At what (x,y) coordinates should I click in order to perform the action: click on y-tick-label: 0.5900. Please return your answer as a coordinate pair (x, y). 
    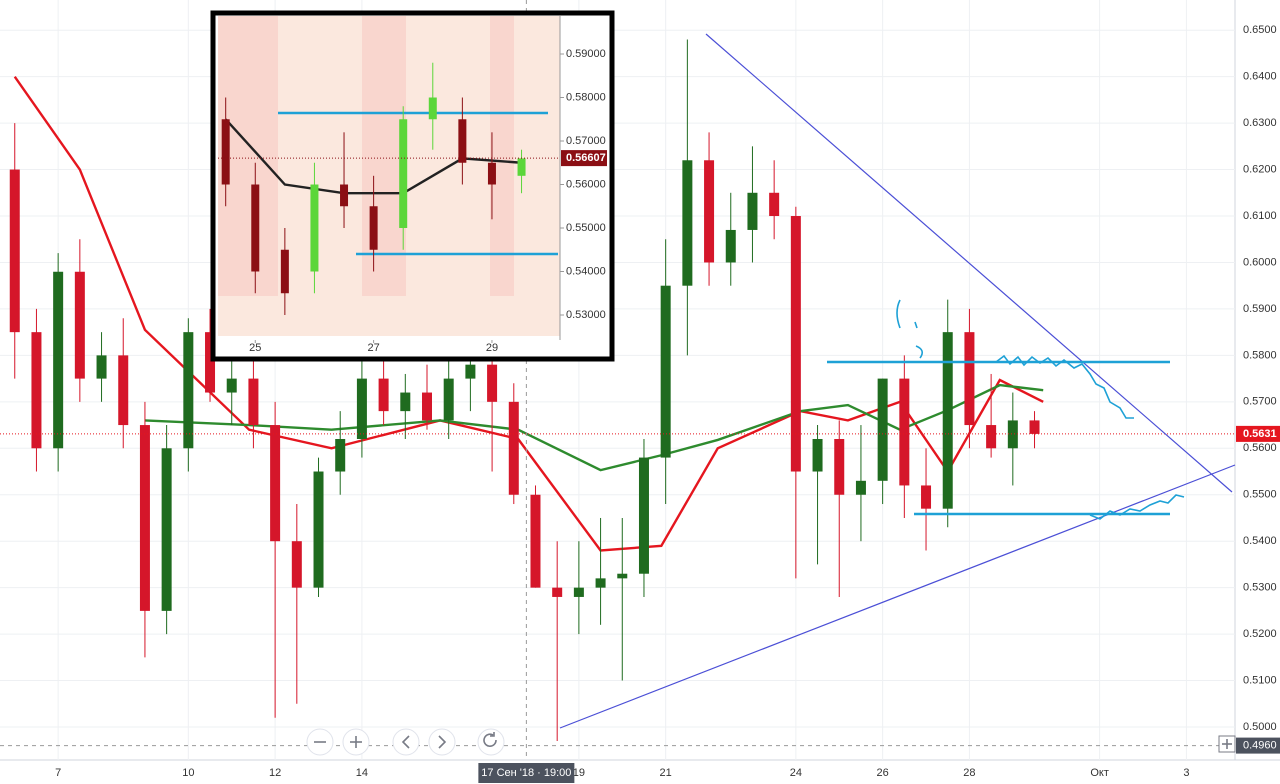
    Looking at the image, I should click on (1260, 309).